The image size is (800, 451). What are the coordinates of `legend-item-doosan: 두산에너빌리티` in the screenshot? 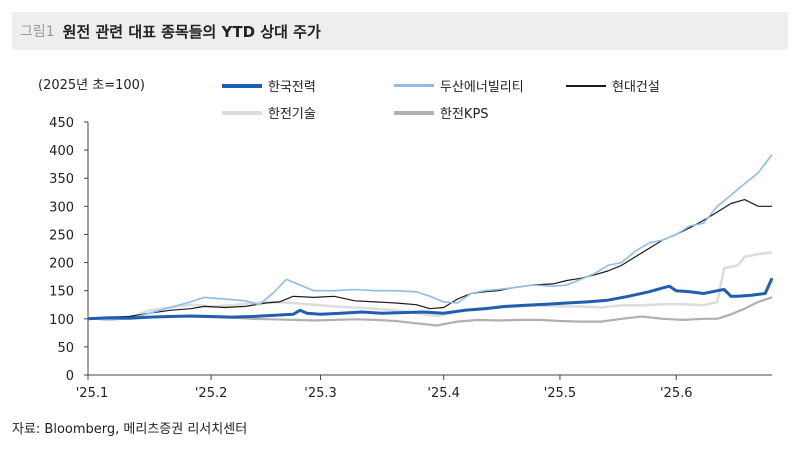 It's located at (459, 85).